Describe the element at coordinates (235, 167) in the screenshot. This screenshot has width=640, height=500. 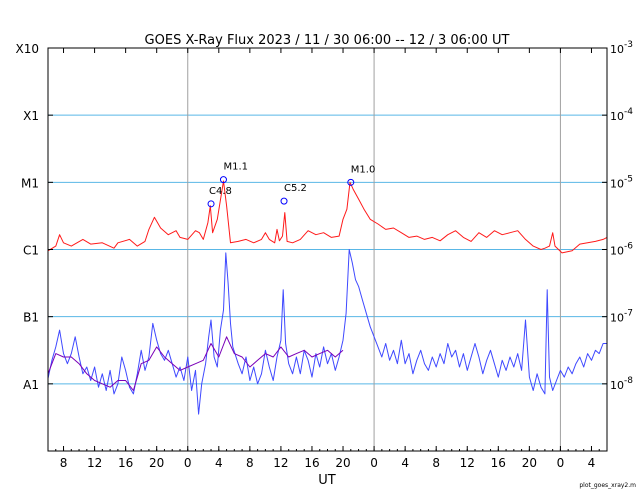
I see `flare-label: M1.1` at that location.